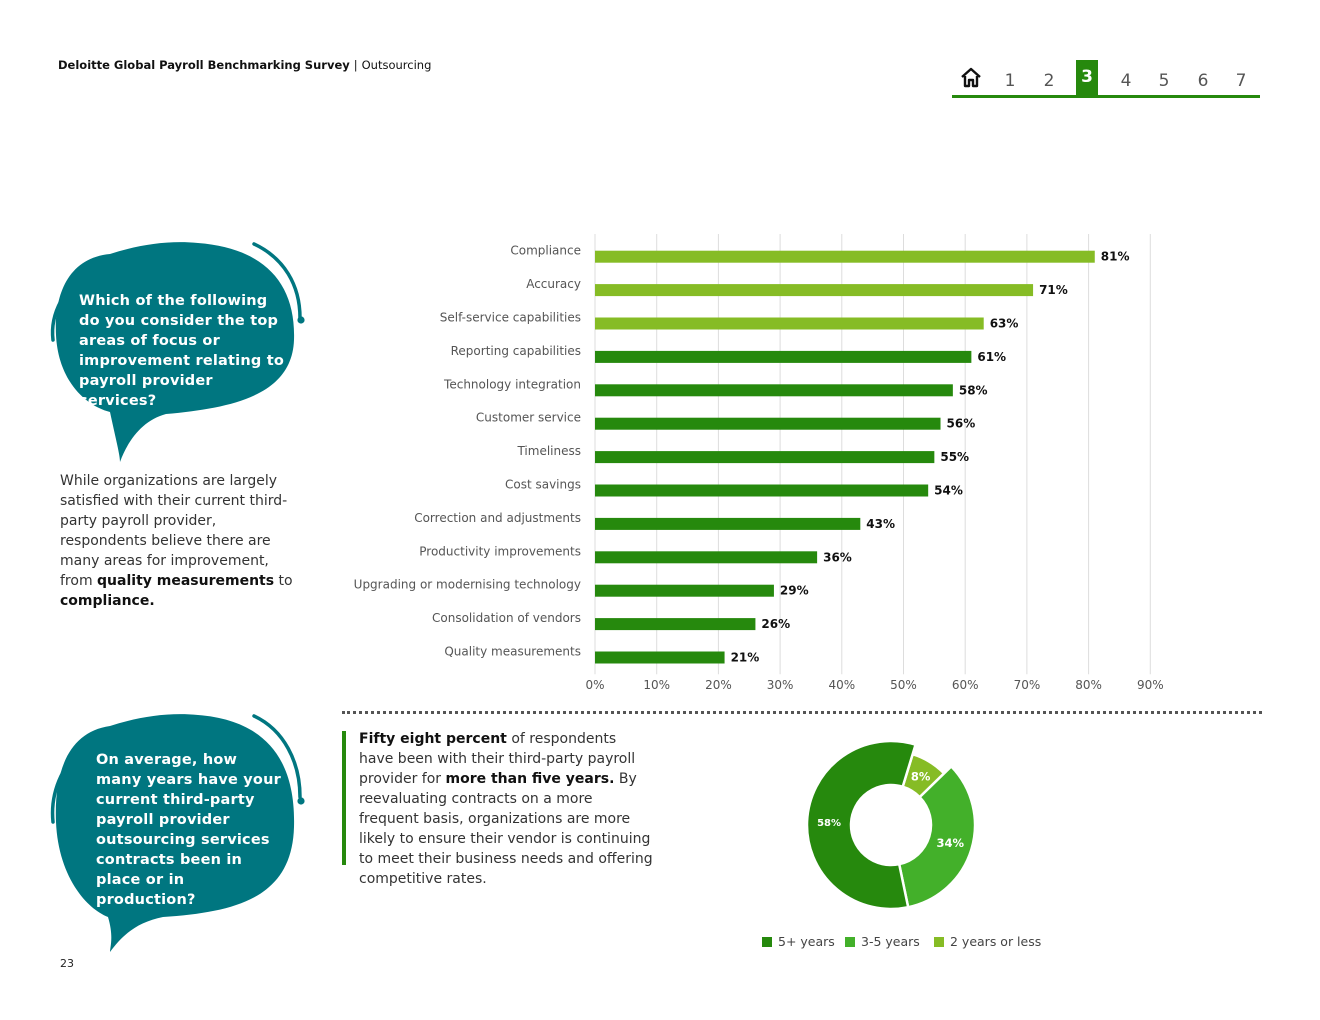 Image resolution: width=1320 pixels, height=1020 pixels. I want to click on x-tick-label: 80%, so click(1088, 685).